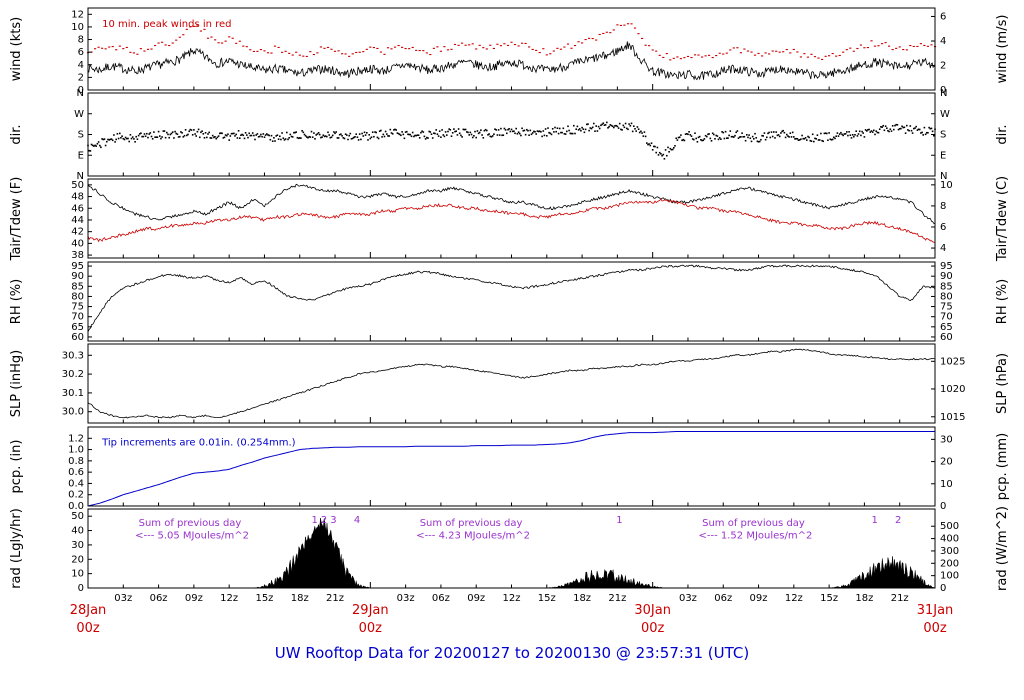 The height and width of the screenshot is (700, 1024). I want to click on svg-text: 12z, so click(229, 598).